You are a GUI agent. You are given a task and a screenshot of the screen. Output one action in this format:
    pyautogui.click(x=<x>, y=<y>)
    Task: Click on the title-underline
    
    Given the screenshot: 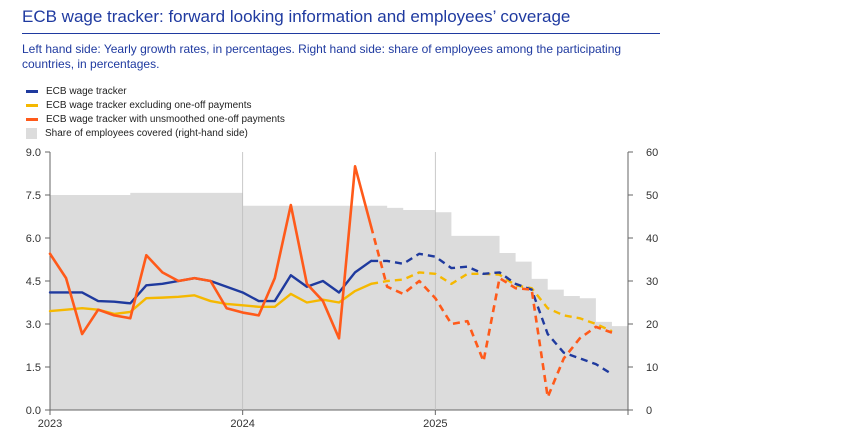 What is the action you would take?
    pyautogui.click(x=341, y=33)
    